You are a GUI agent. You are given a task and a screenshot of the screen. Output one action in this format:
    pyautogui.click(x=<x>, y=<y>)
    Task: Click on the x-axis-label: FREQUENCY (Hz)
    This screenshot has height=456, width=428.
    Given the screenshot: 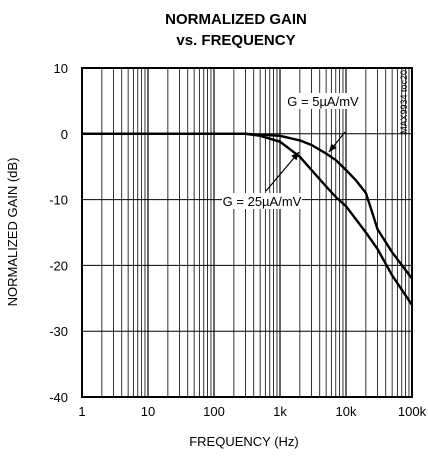 What is the action you would take?
    pyautogui.click(x=244, y=441)
    